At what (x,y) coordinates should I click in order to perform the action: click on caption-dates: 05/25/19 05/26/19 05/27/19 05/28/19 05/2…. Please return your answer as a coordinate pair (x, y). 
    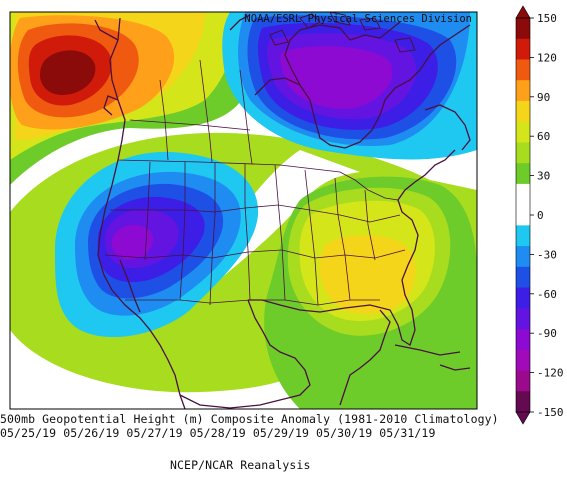
    Looking at the image, I should click on (218, 433).